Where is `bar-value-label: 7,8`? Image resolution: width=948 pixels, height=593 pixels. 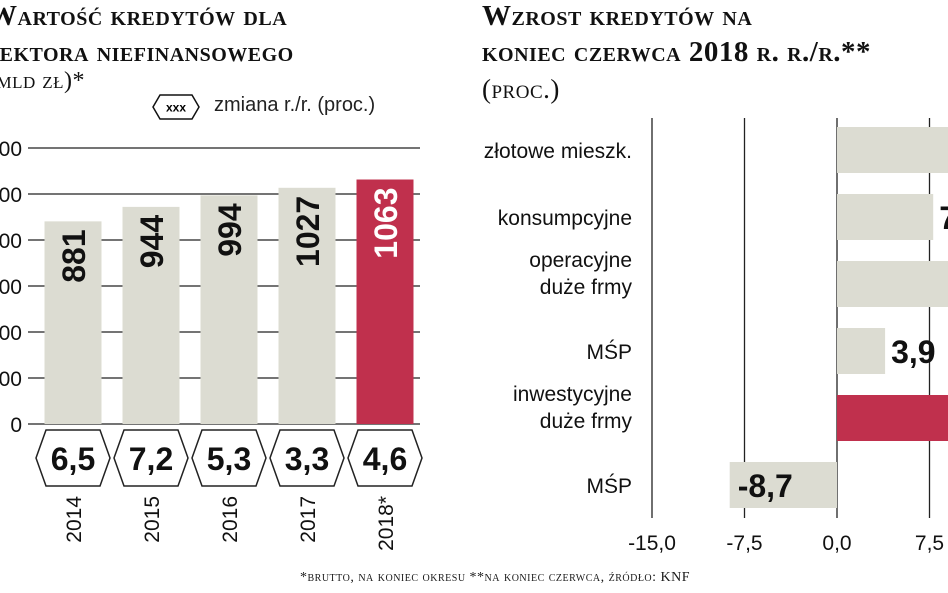 bar-value-label: 7,8 is located at coordinates (943, 218).